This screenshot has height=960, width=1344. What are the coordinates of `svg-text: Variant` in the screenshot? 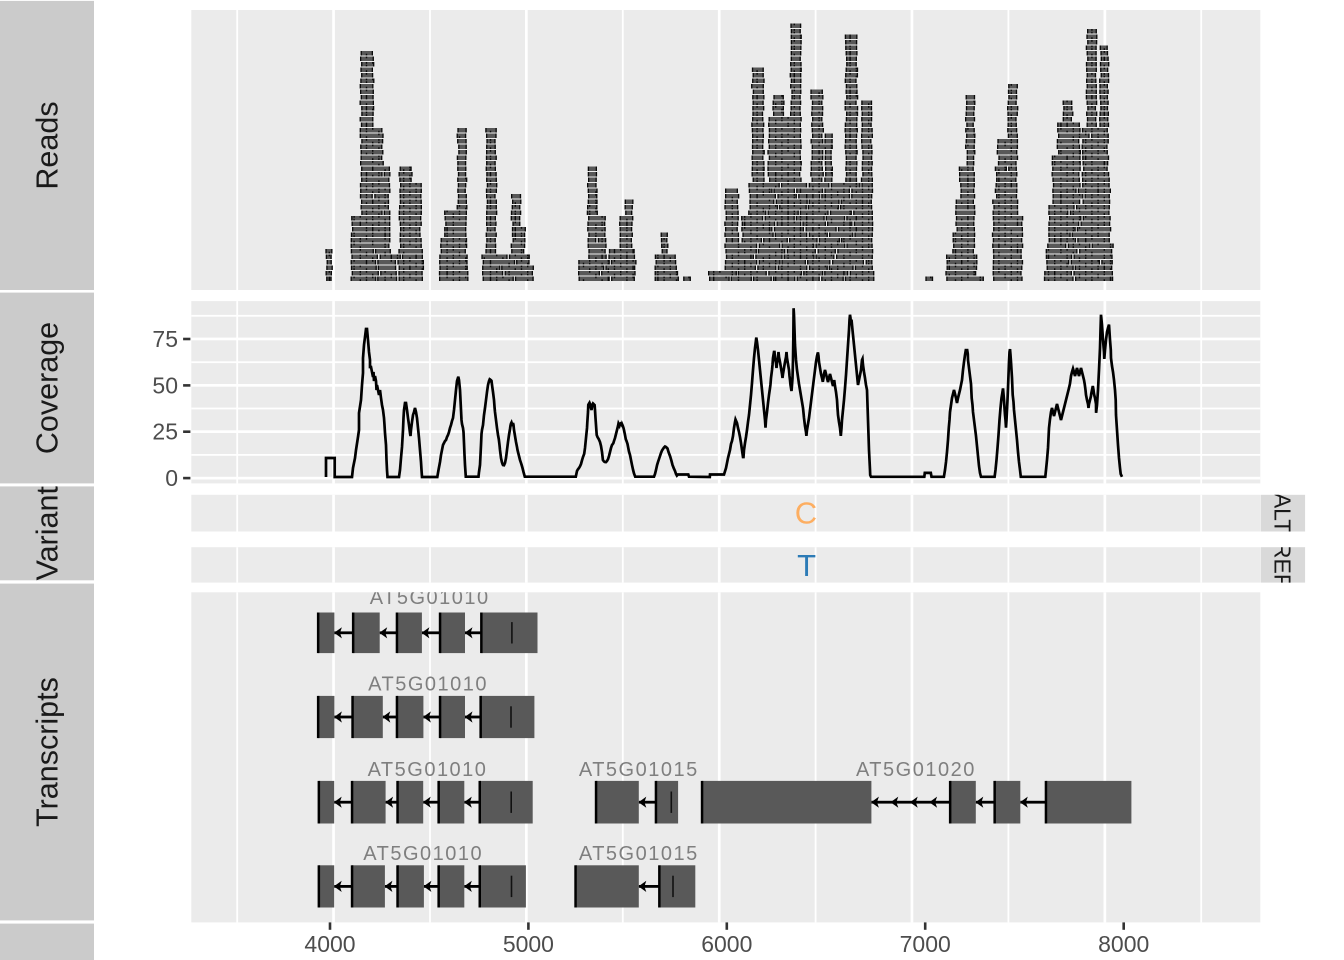 It's located at (48, 533).